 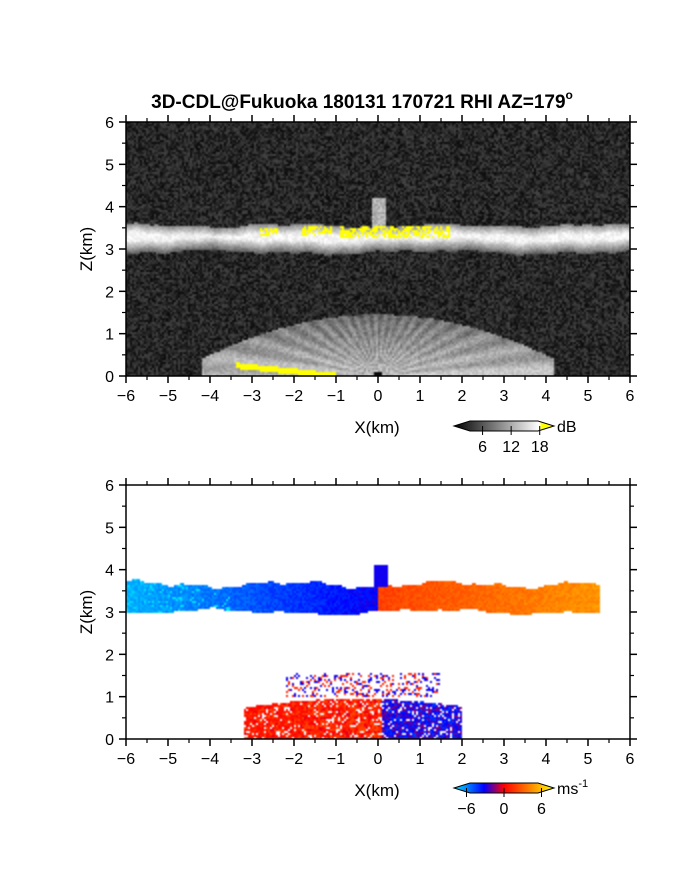 I want to click on colorbar-body, so click(x=504, y=426).